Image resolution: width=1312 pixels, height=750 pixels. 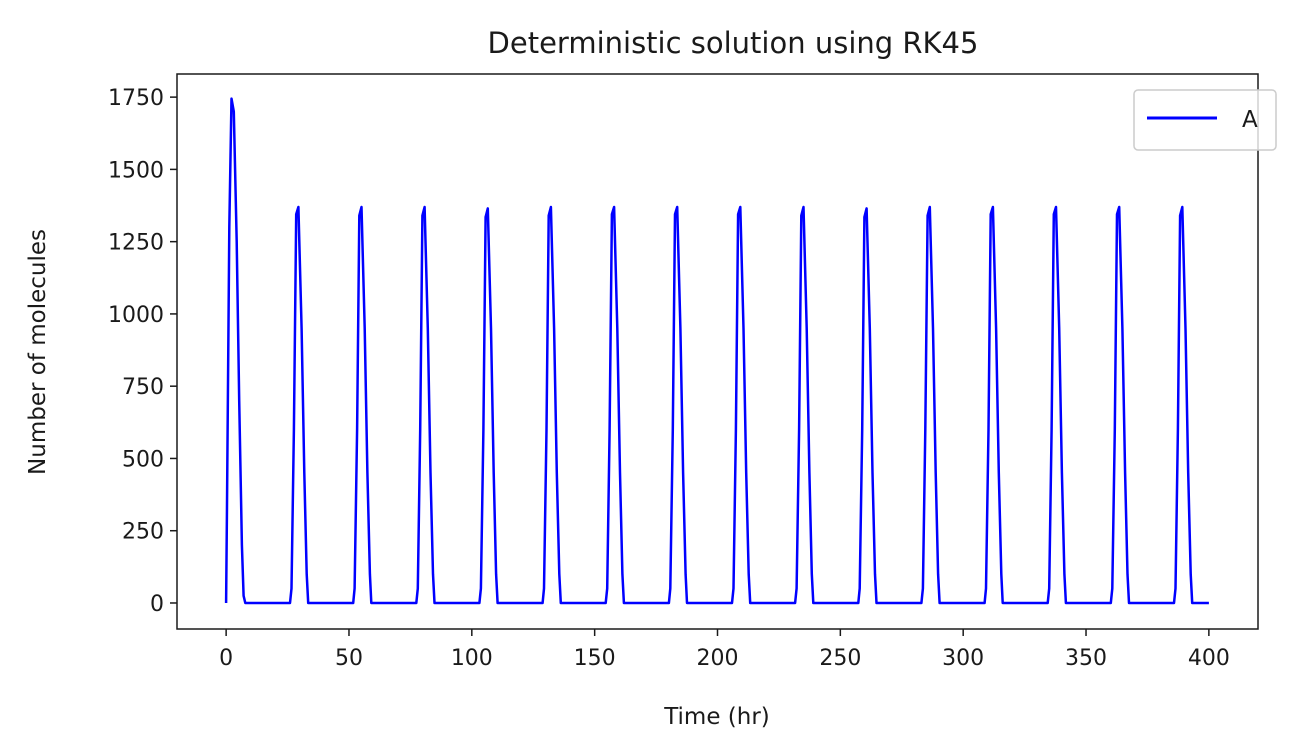 I want to click on y-axis-label: Number of molecules, so click(x=38, y=352).